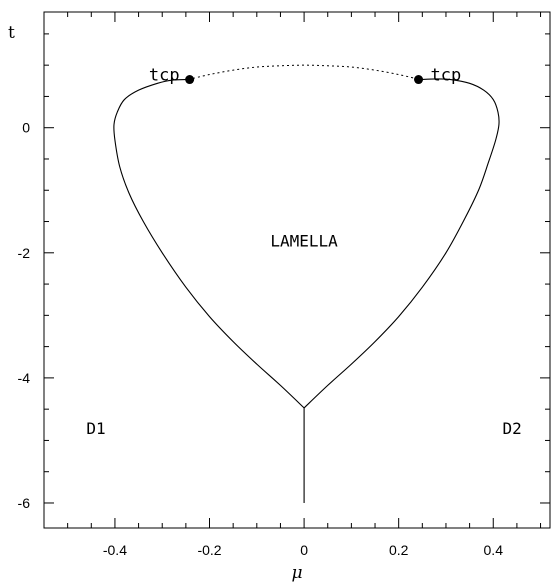 This screenshot has height=582, width=553. I want to click on x-tick-label: 0.2, so click(399, 550).